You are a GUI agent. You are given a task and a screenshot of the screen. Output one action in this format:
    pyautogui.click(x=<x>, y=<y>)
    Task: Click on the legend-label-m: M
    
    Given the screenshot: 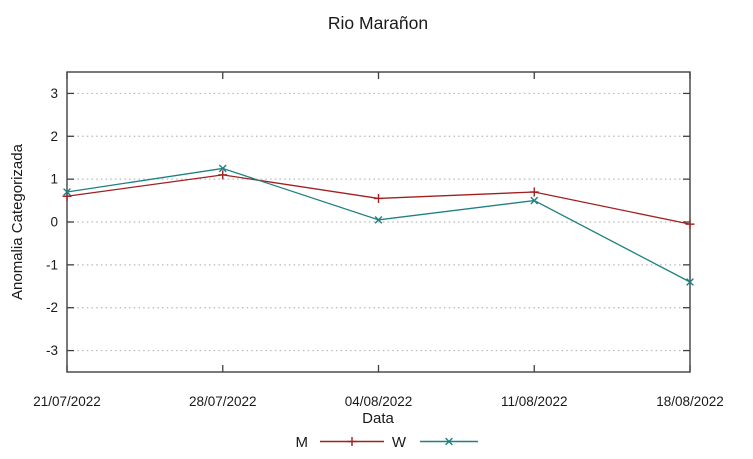 What is the action you would take?
    pyautogui.click(x=302, y=442)
    